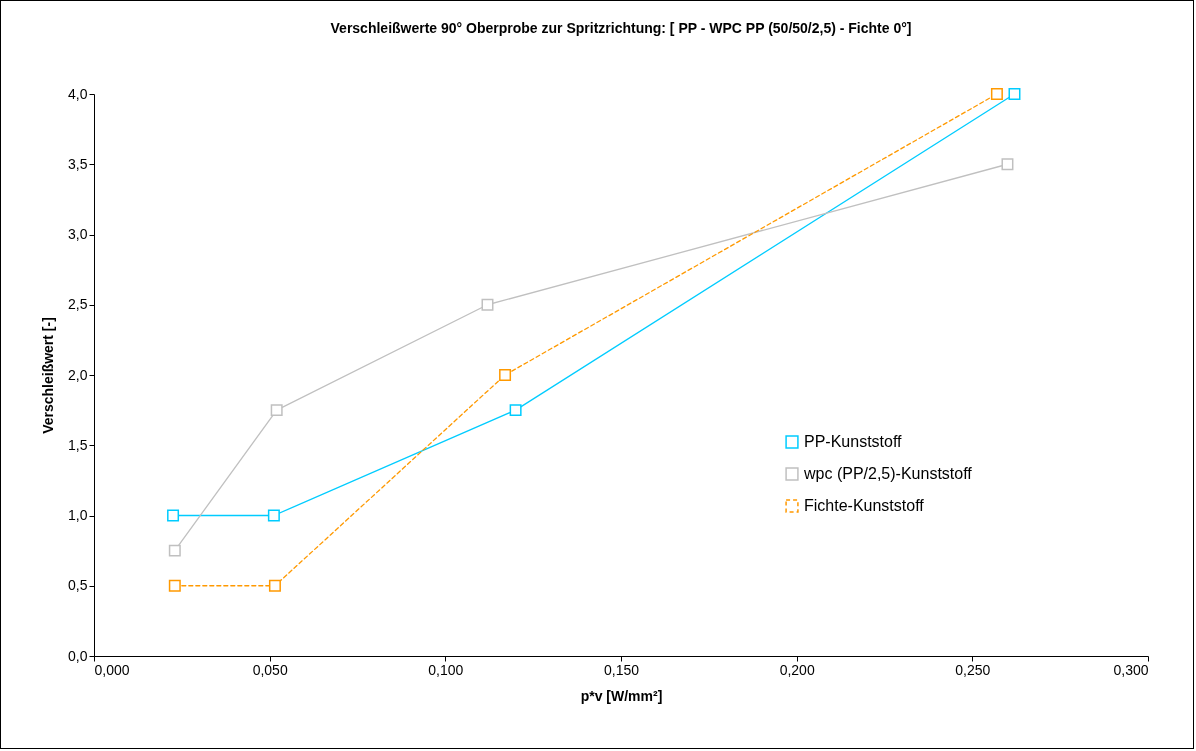 Image resolution: width=1196 pixels, height=751 pixels. What do you see at coordinates (864, 505) in the screenshot?
I see `legend-label: Fichte-Kunststoff` at bounding box center [864, 505].